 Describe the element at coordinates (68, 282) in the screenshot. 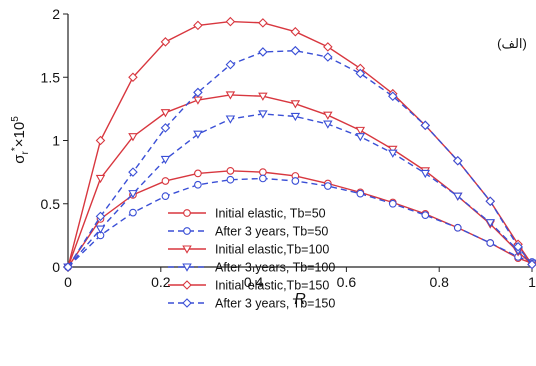

I see `x-tick-label: 0` at that location.